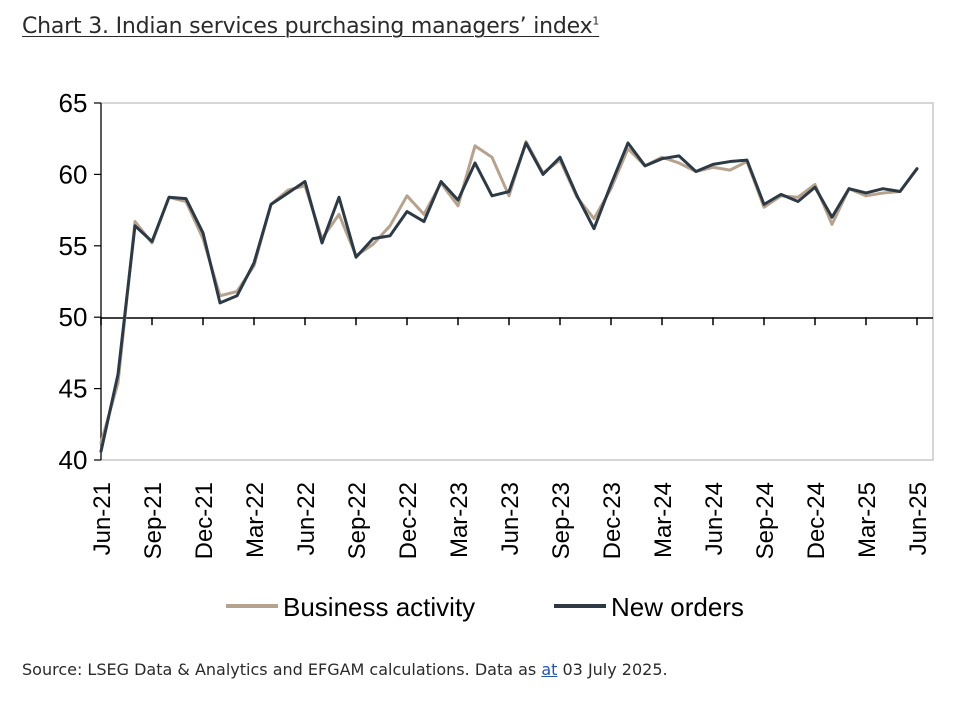 This screenshot has height=714, width=958. I want to click on x-tick-label: Jun-22, so click(306, 518).